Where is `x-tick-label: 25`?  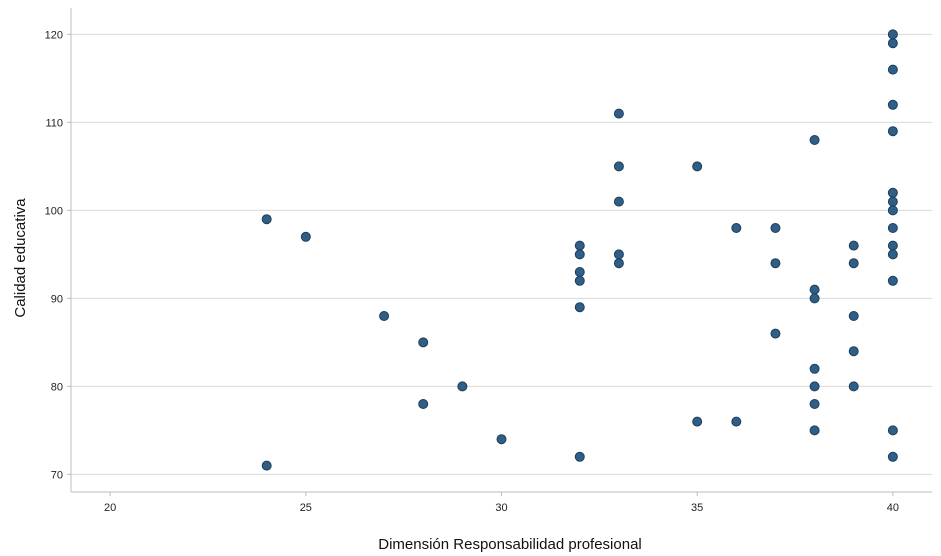
x-tick-label: 25 is located at coordinates (306, 508).